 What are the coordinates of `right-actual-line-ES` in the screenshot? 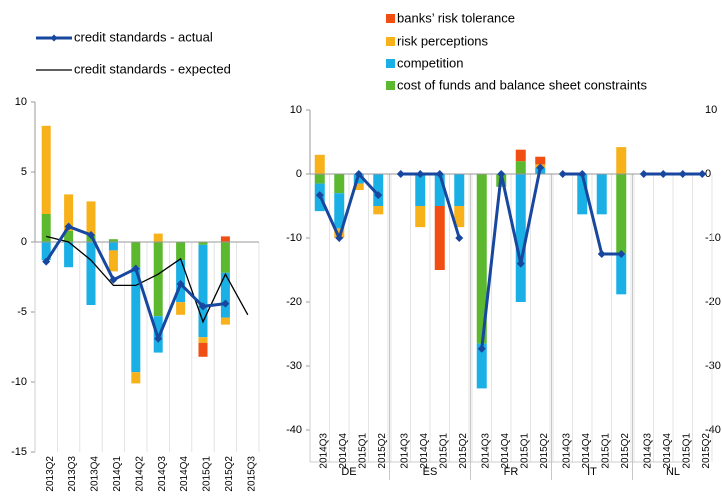 It's located at (430, 205).